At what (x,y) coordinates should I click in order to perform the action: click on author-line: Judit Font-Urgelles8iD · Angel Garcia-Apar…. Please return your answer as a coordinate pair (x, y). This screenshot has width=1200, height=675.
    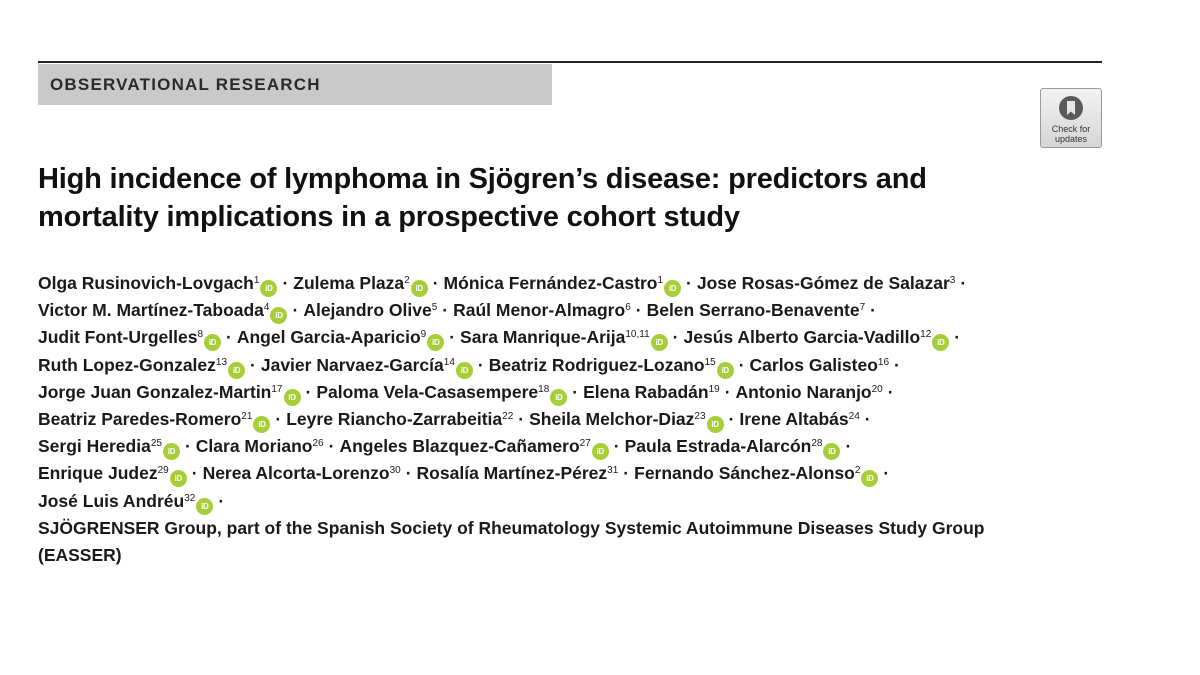
    Looking at the image, I should click on (588, 338).